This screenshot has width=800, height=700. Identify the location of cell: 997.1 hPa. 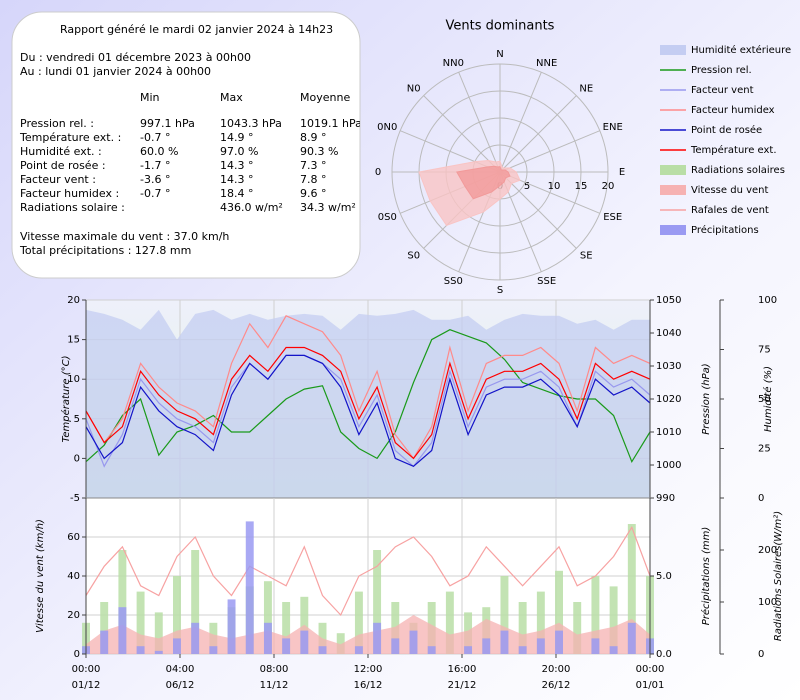
(167, 123).